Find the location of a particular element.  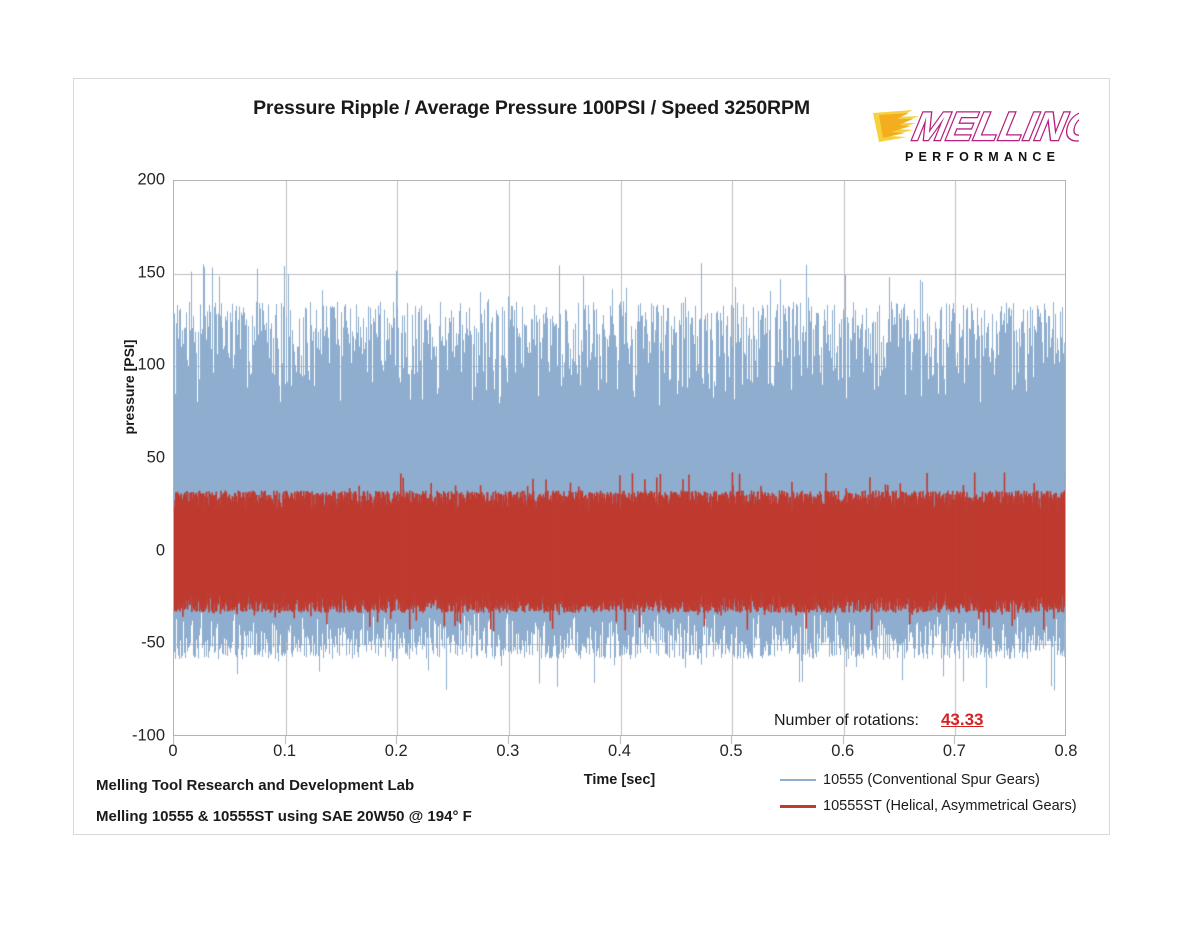

svg-text: MELLING is located at coordinates (994, 125).